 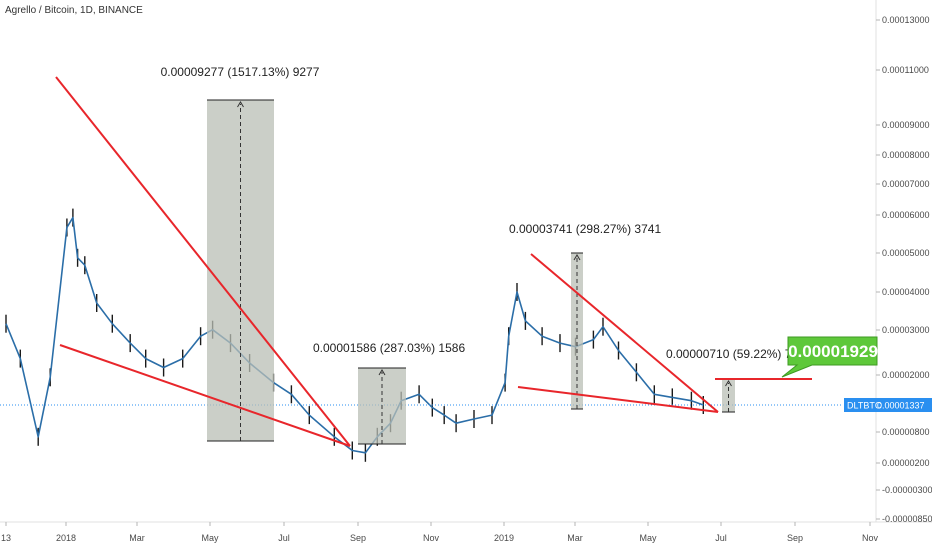 What do you see at coordinates (864, 406) in the screenshot?
I see `last-price-symbol: DLTBTC` at bounding box center [864, 406].